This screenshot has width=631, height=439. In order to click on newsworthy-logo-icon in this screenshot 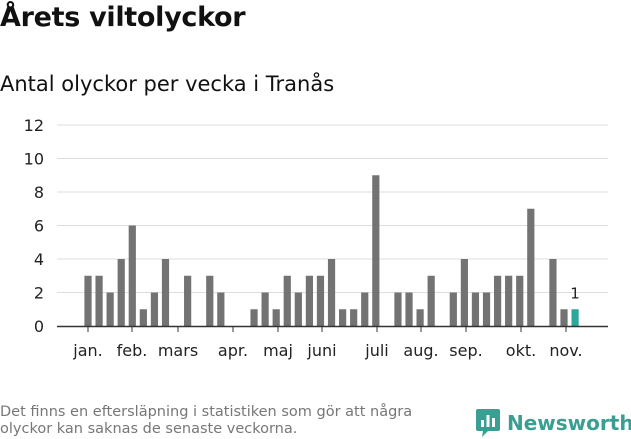, I will do `click(488, 423)`.